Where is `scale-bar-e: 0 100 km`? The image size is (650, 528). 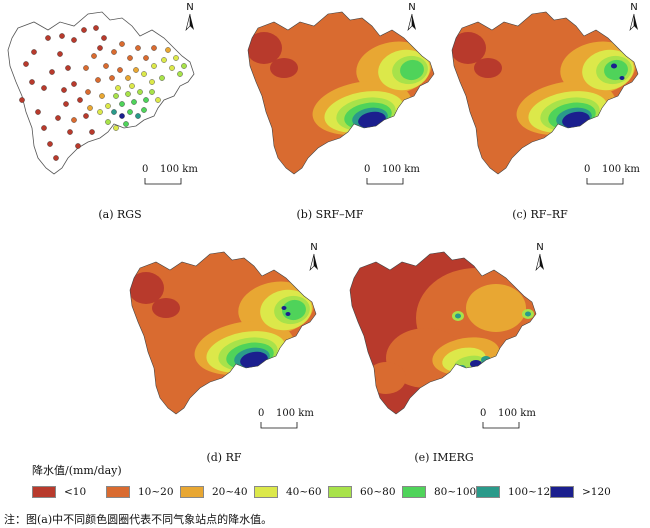
scale-bar-e: 0 100 km is located at coordinates (516, 419).